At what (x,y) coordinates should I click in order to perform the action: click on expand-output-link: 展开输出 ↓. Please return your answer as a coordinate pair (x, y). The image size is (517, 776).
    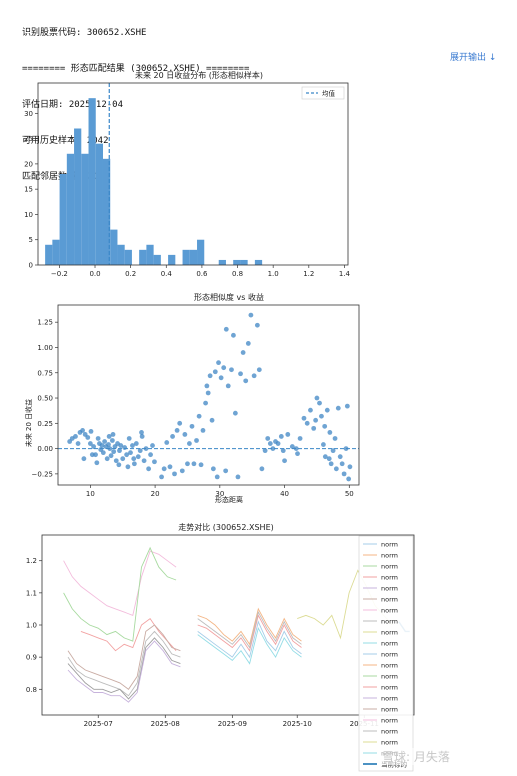
    Looking at the image, I should click on (473, 58).